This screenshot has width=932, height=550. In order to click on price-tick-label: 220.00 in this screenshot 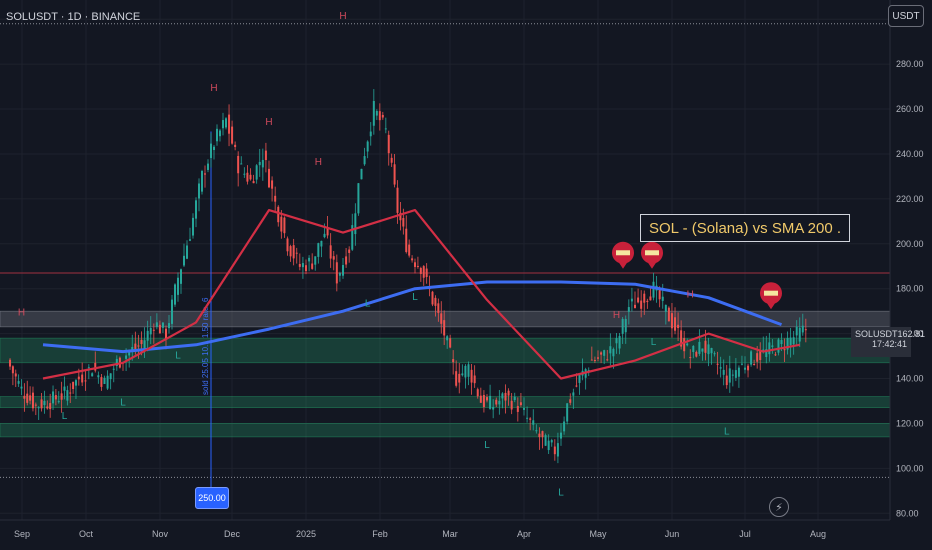, I will do `click(910, 199)`.